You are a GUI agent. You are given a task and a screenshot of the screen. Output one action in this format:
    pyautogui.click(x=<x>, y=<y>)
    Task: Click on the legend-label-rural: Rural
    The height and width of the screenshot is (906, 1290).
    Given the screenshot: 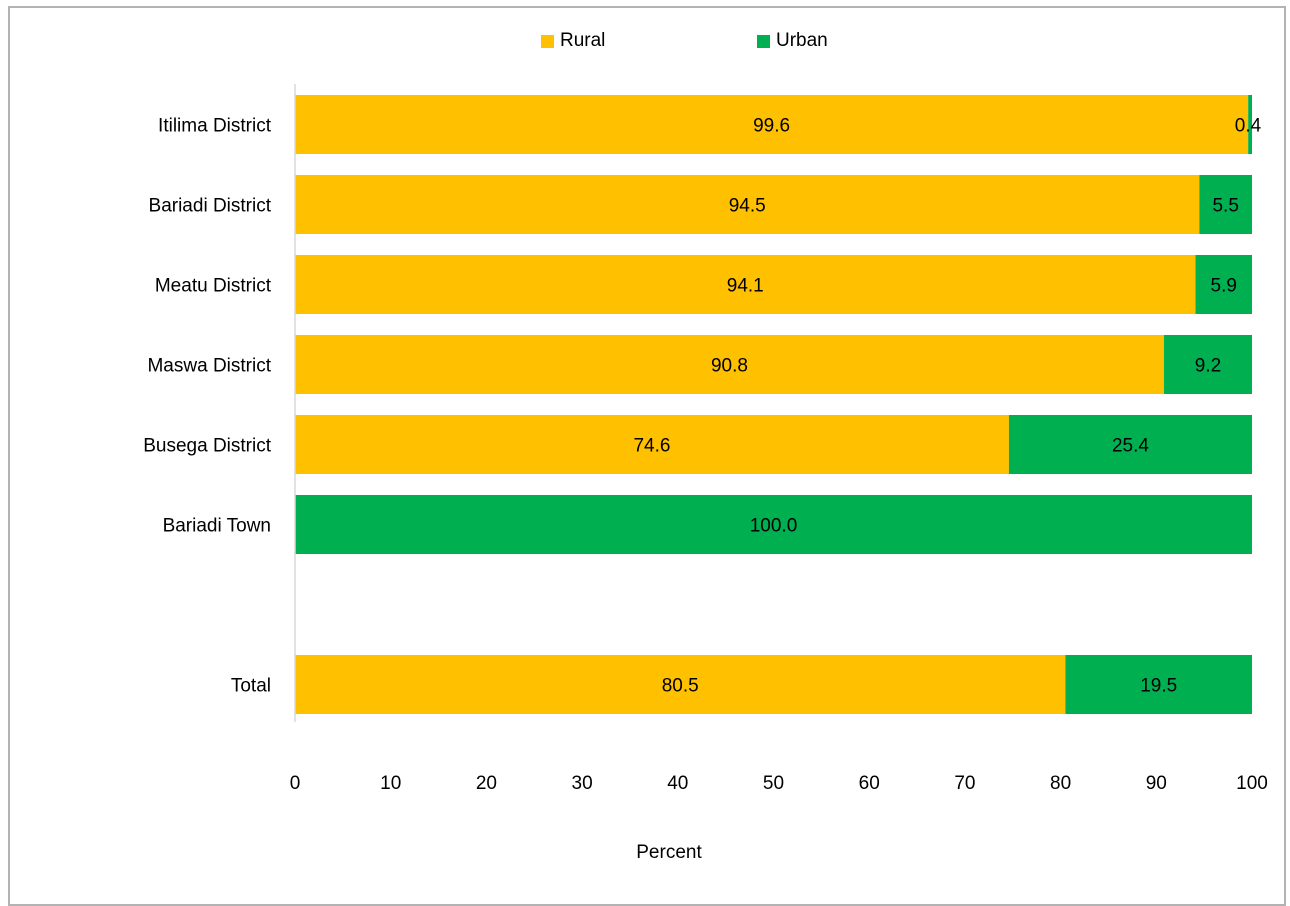 What is the action you would take?
    pyautogui.click(x=583, y=40)
    